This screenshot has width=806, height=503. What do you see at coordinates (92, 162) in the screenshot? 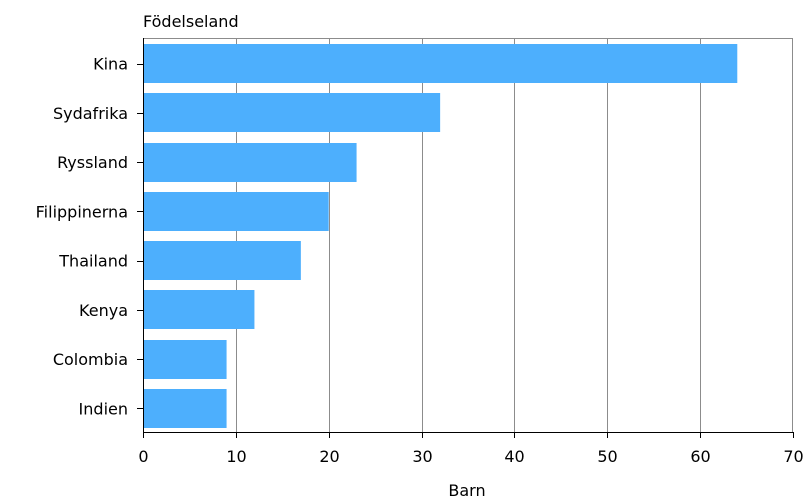
I see `category-label: Ryssland` at bounding box center [92, 162].